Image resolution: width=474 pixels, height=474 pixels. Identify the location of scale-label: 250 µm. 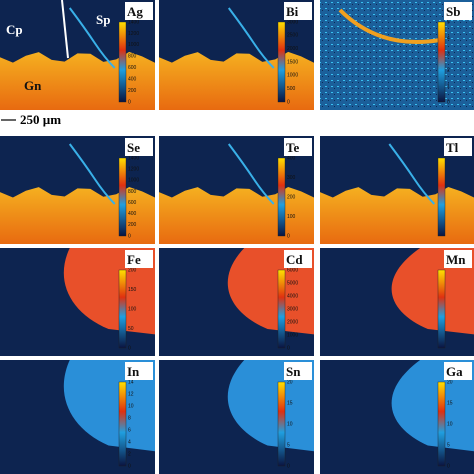
(40, 119).